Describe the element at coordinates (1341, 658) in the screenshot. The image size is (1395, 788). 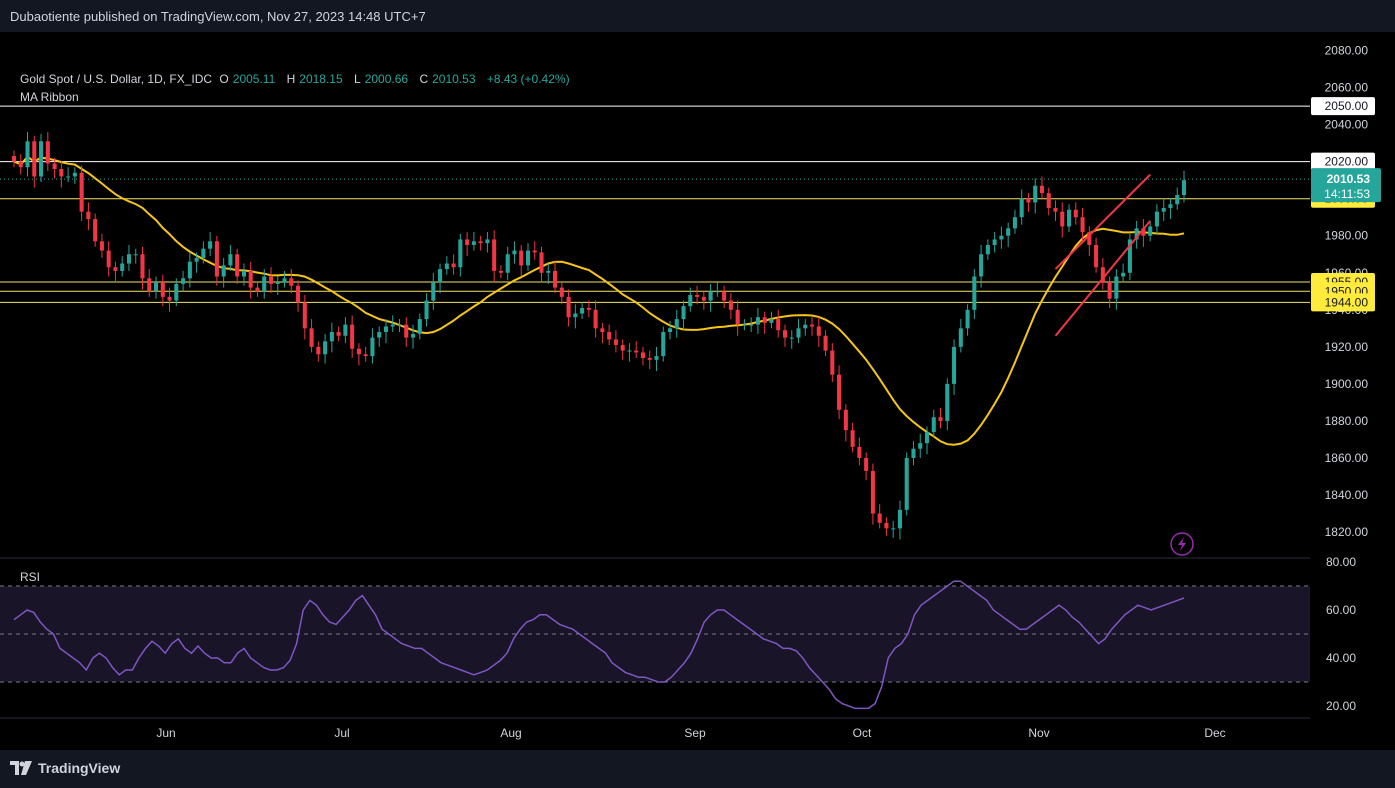
I see `rsi-tick-label: 40.00` at that location.